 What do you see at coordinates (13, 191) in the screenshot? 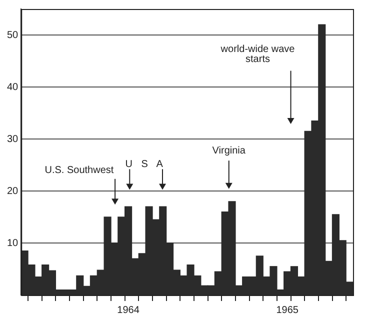
I see `y-tick-label: 20` at bounding box center [13, 191].